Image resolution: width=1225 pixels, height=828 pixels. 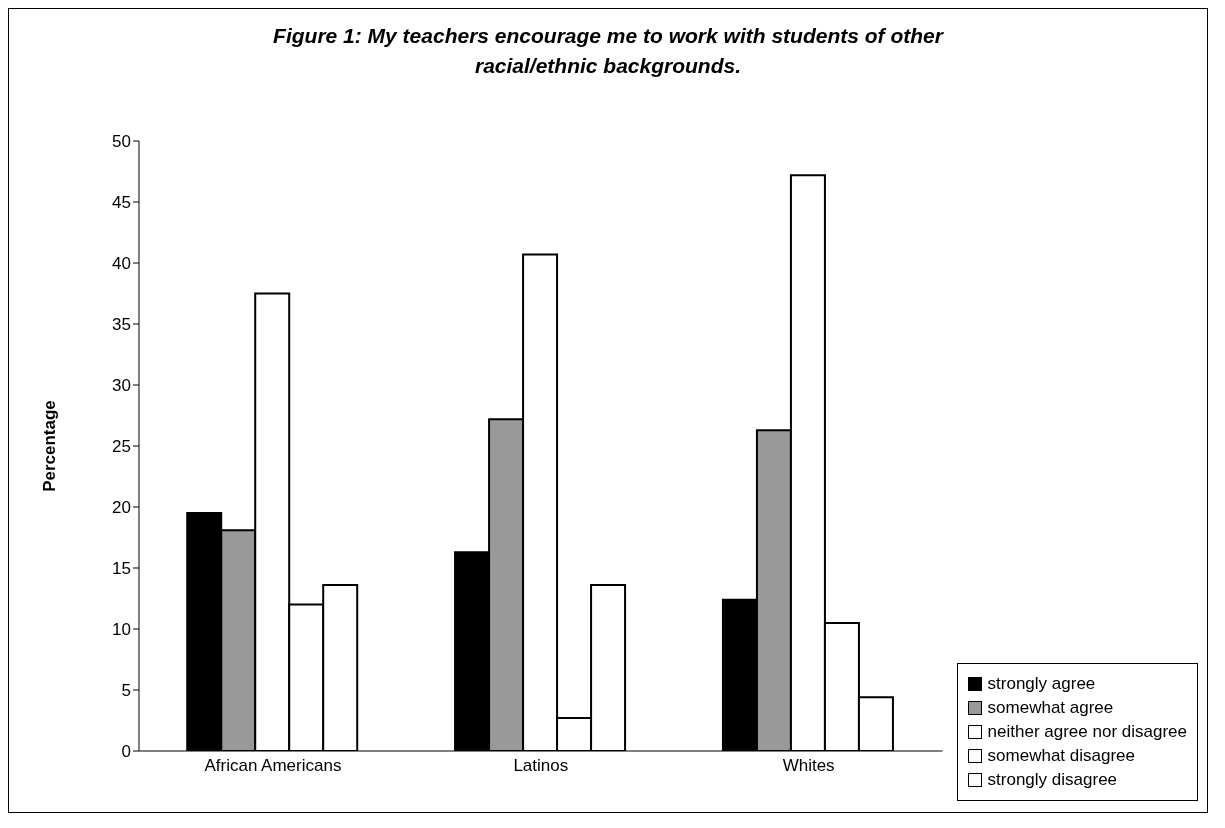 I want to click on legend-label: strongly disagree, so click(x=1052, y=780).